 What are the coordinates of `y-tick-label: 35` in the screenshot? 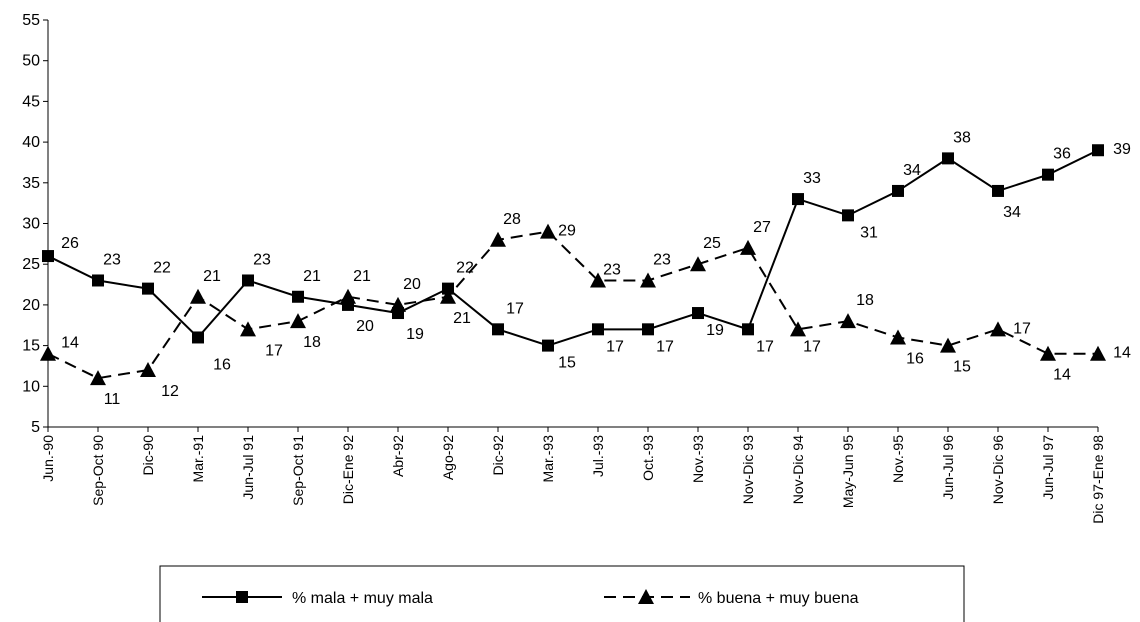 It's located at (31, 183).